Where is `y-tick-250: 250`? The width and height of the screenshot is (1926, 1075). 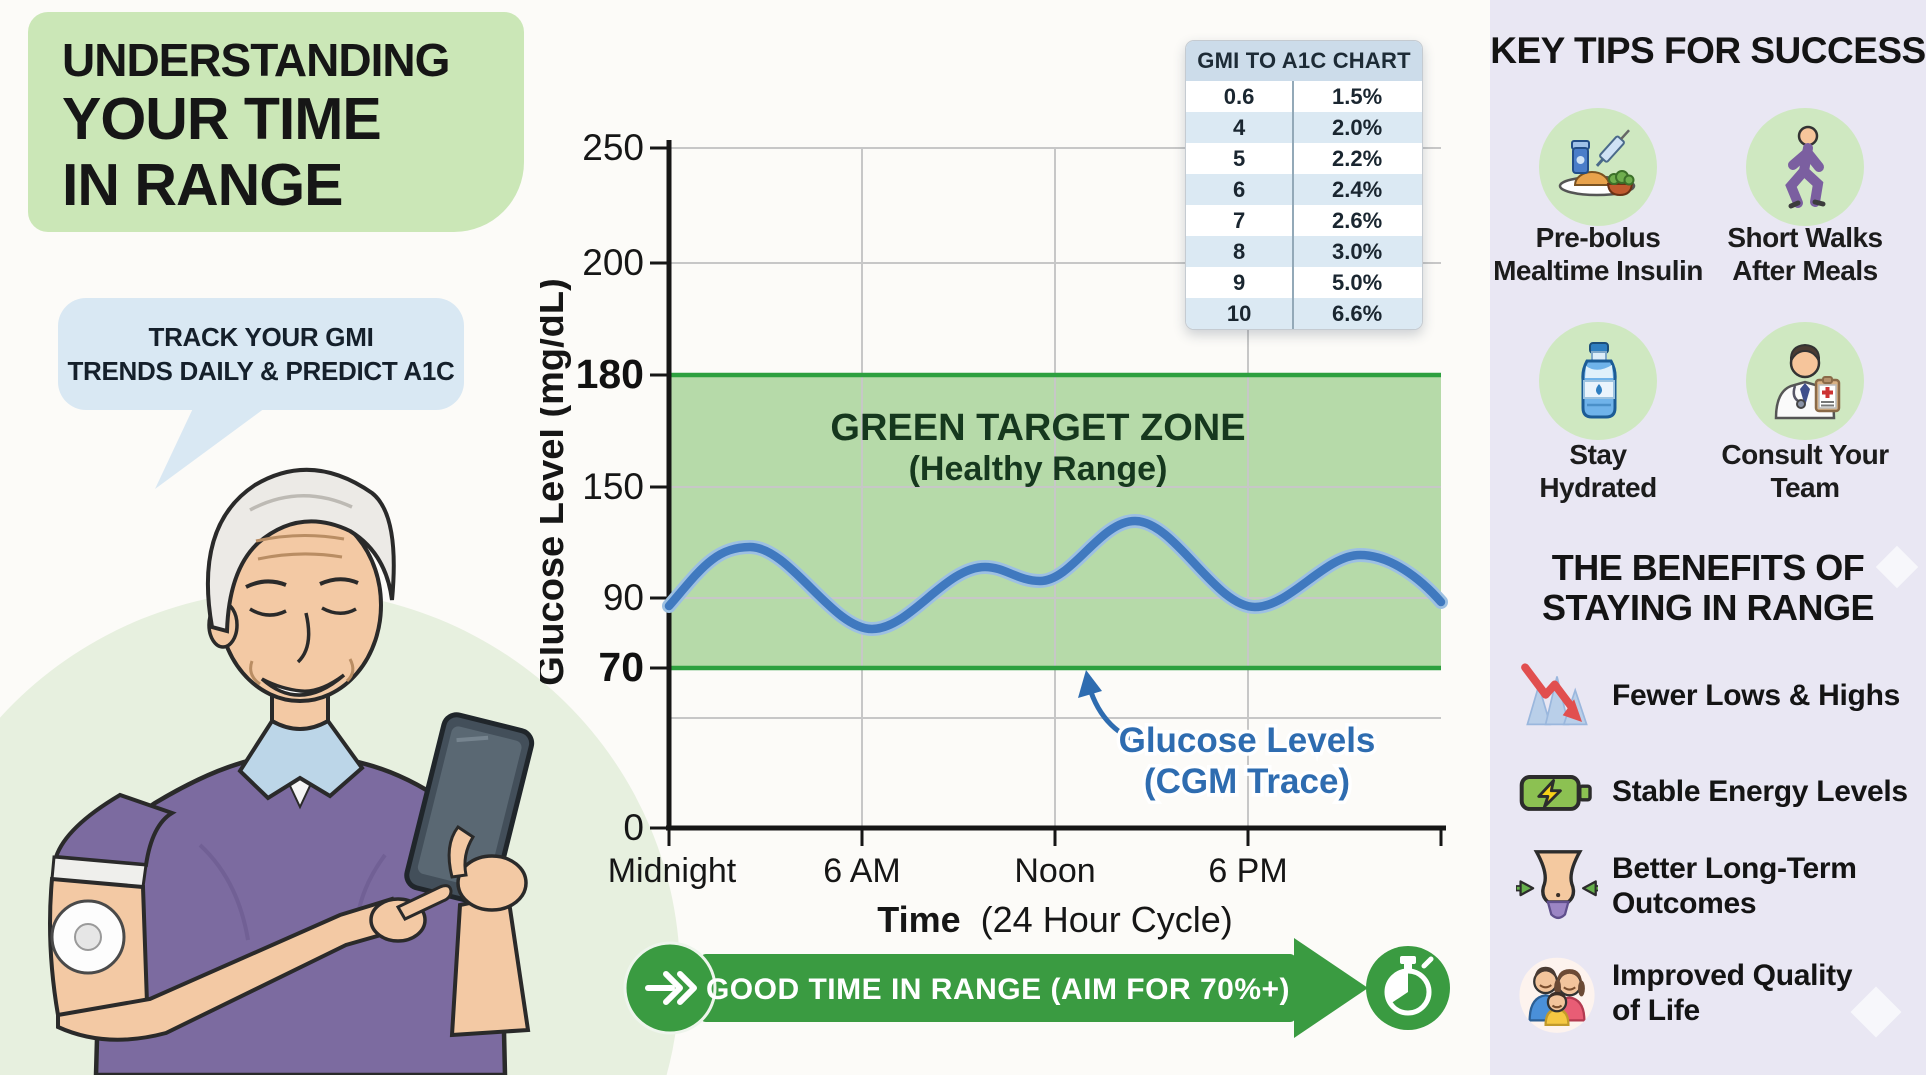 y-tick-250: 250 is located at coordinates (613, 147).